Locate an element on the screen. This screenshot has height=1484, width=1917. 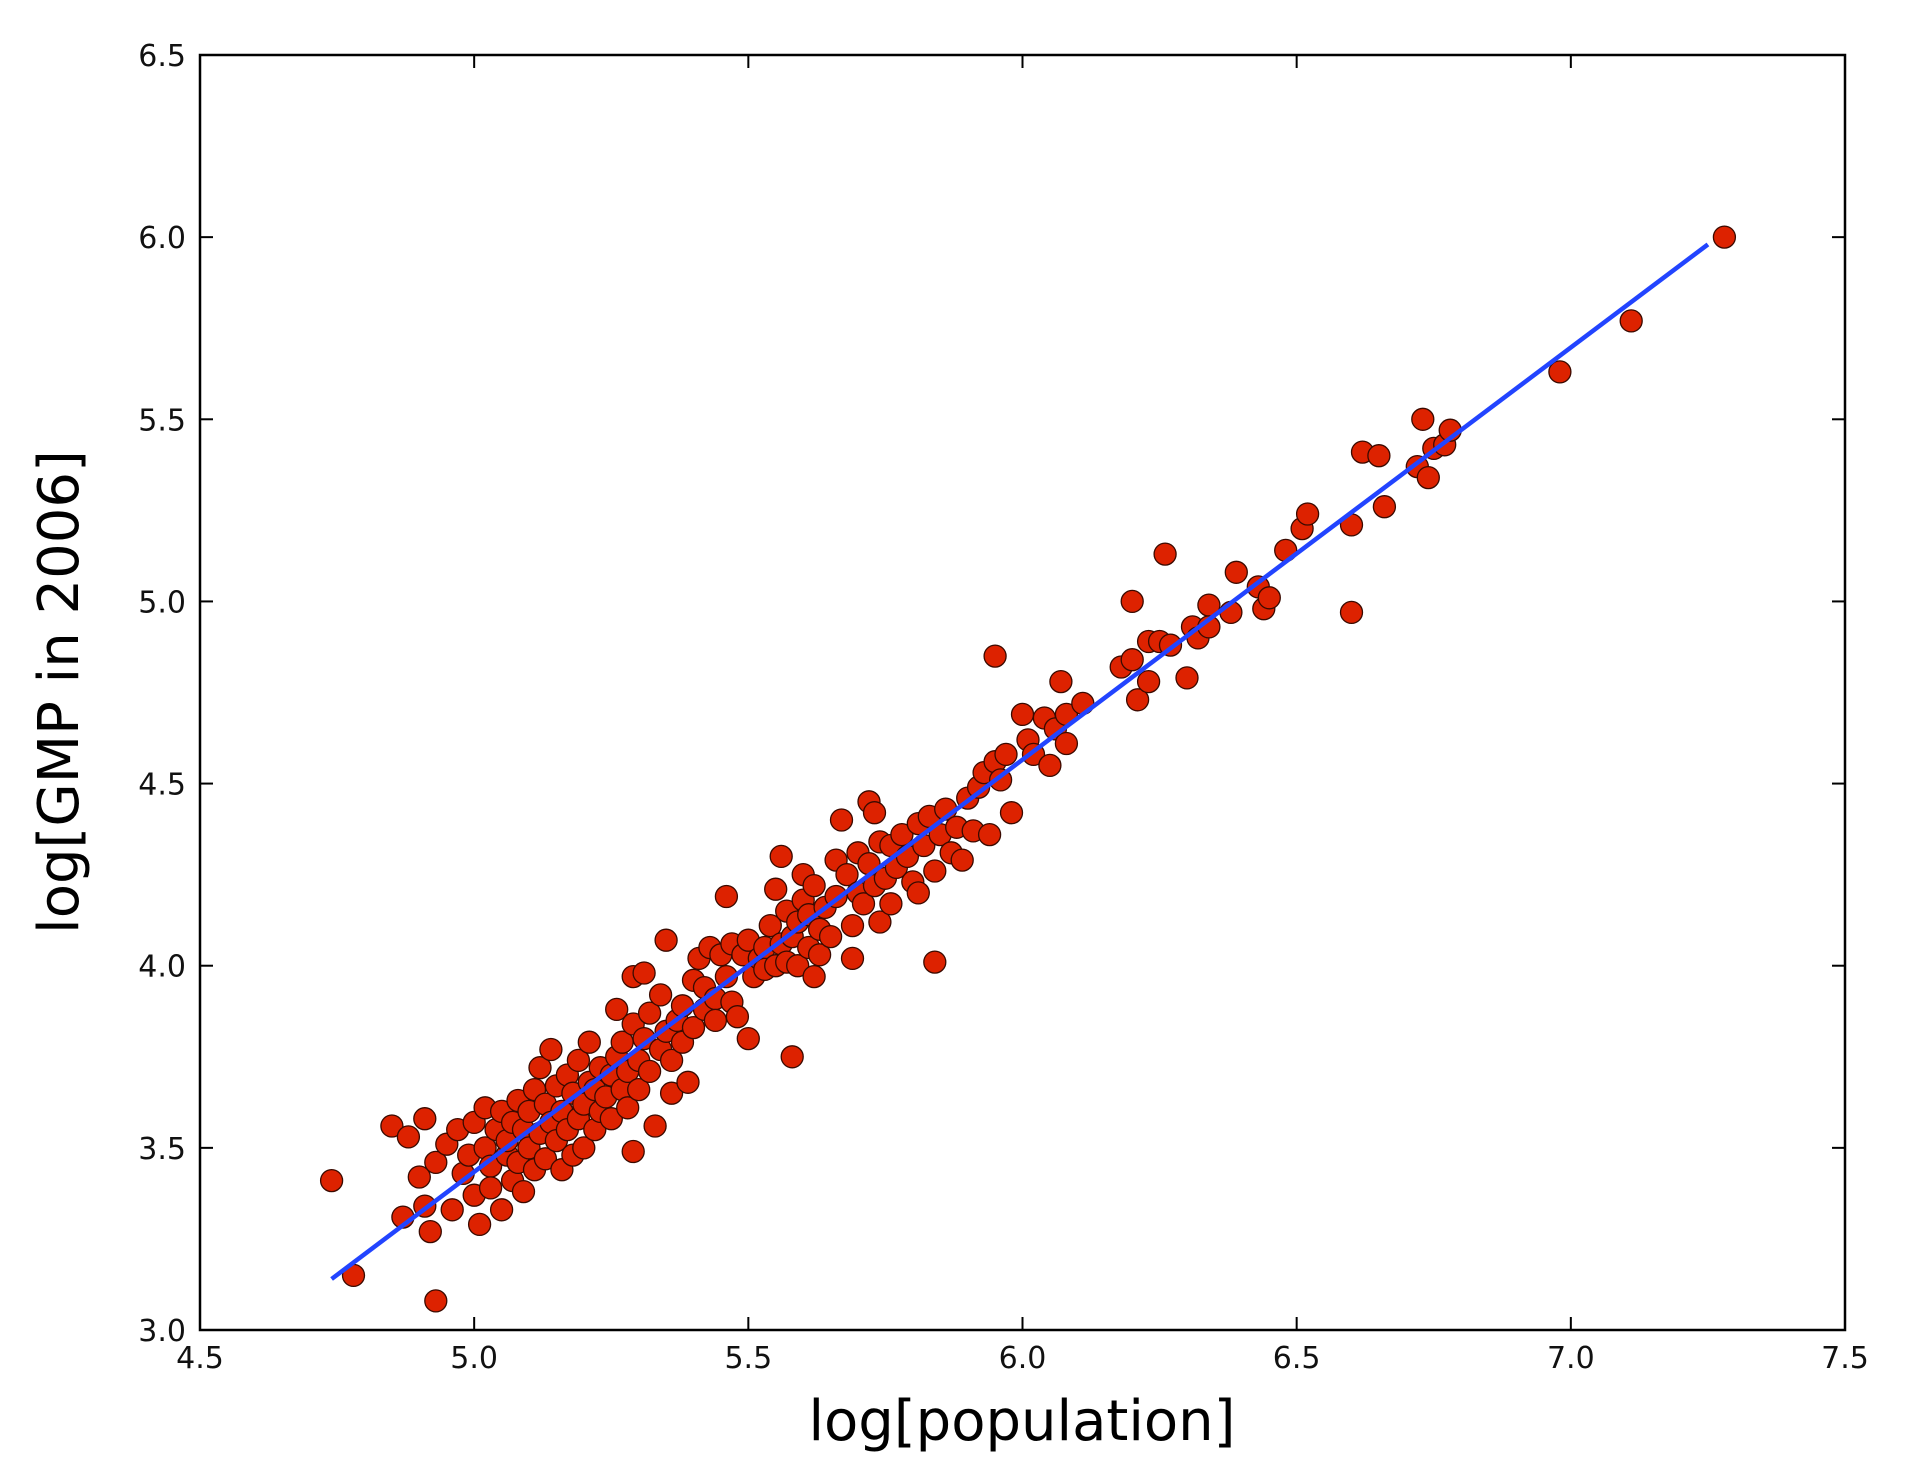
y-tick-label: 5.0 is located at coordinates (162, 602).